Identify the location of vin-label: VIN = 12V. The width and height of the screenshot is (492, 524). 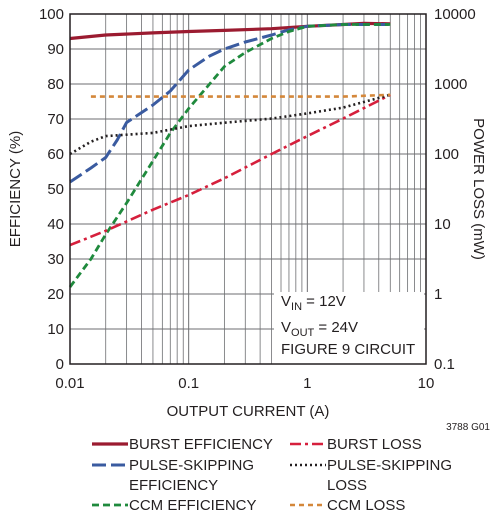
(313, 303).